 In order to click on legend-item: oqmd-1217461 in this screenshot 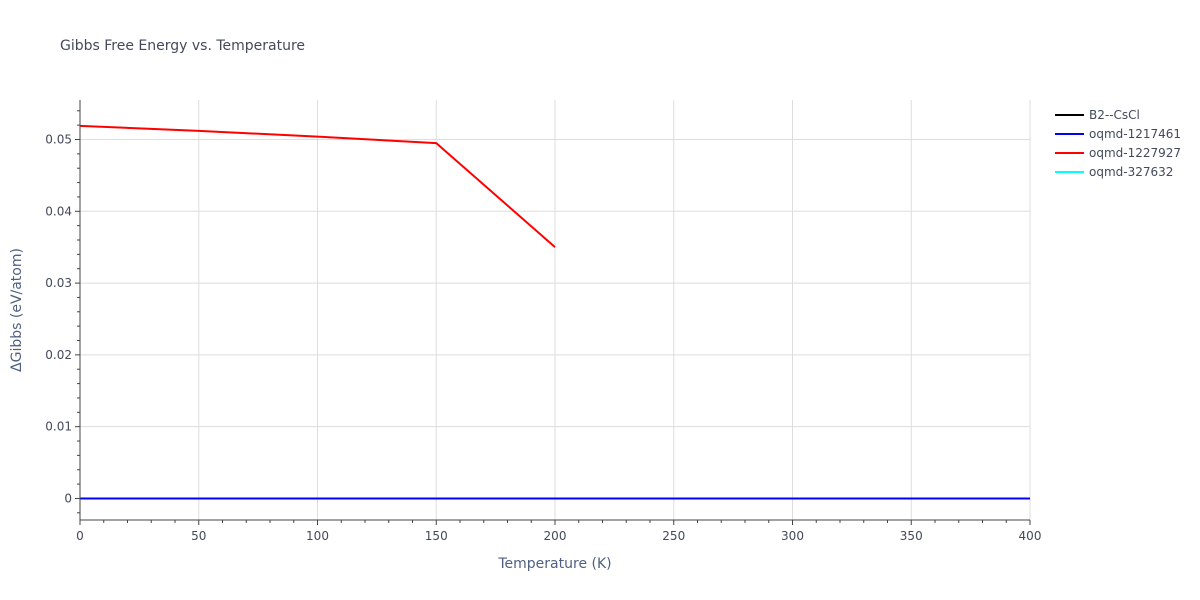, I will do `click(1118, 134)`.